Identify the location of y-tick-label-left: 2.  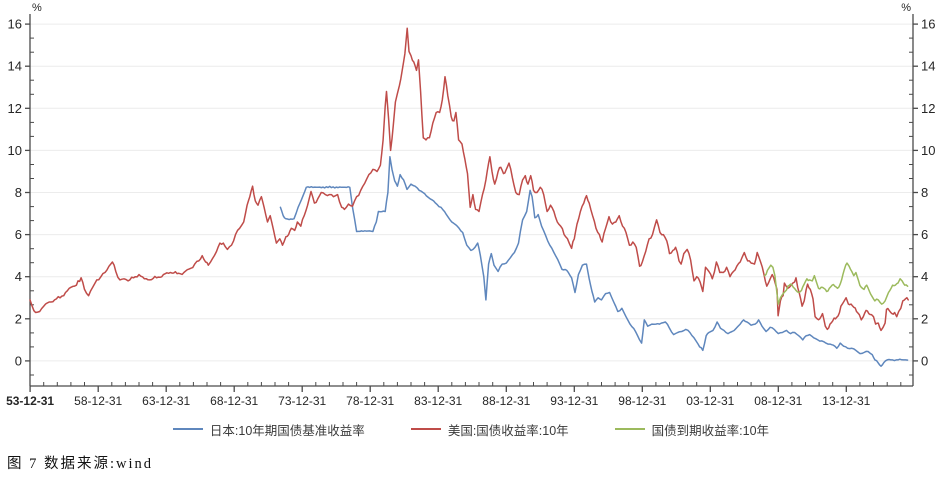
(18, 318).